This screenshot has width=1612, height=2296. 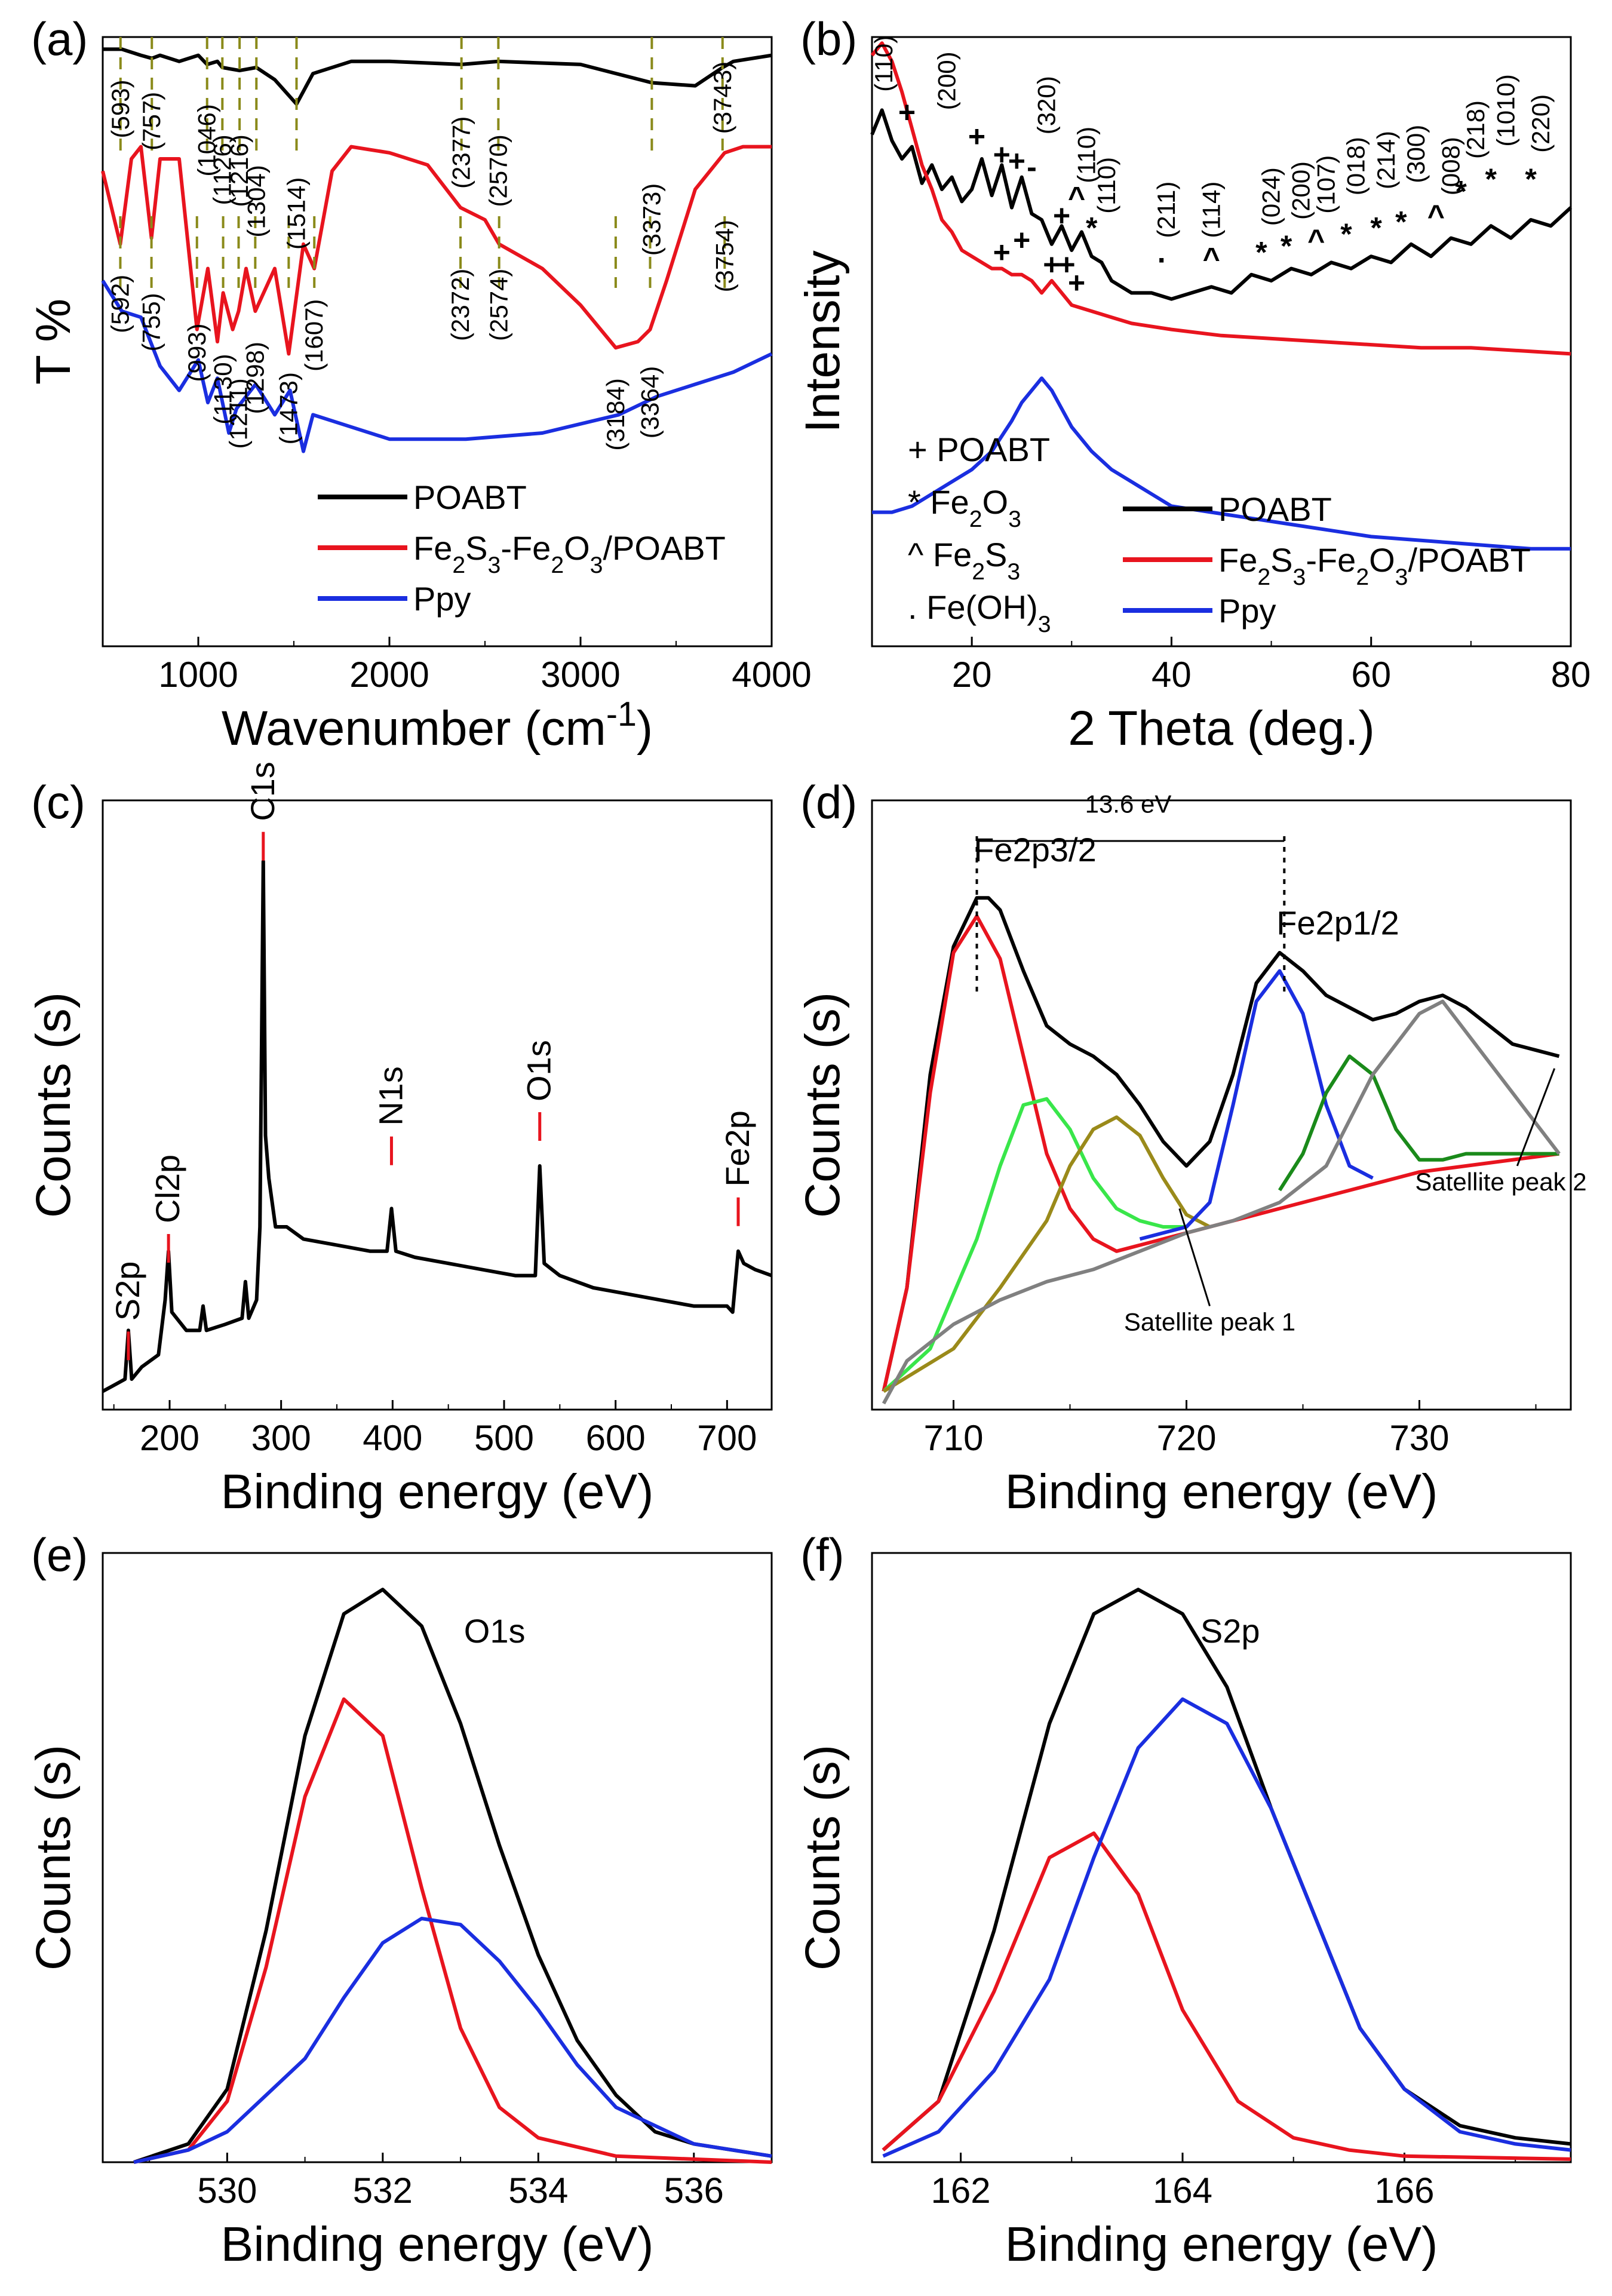 What do you see at coordinates (953, 1438) in the screenshot?
I see `x-tick-label: 710` at bounding box center [953, 1438].